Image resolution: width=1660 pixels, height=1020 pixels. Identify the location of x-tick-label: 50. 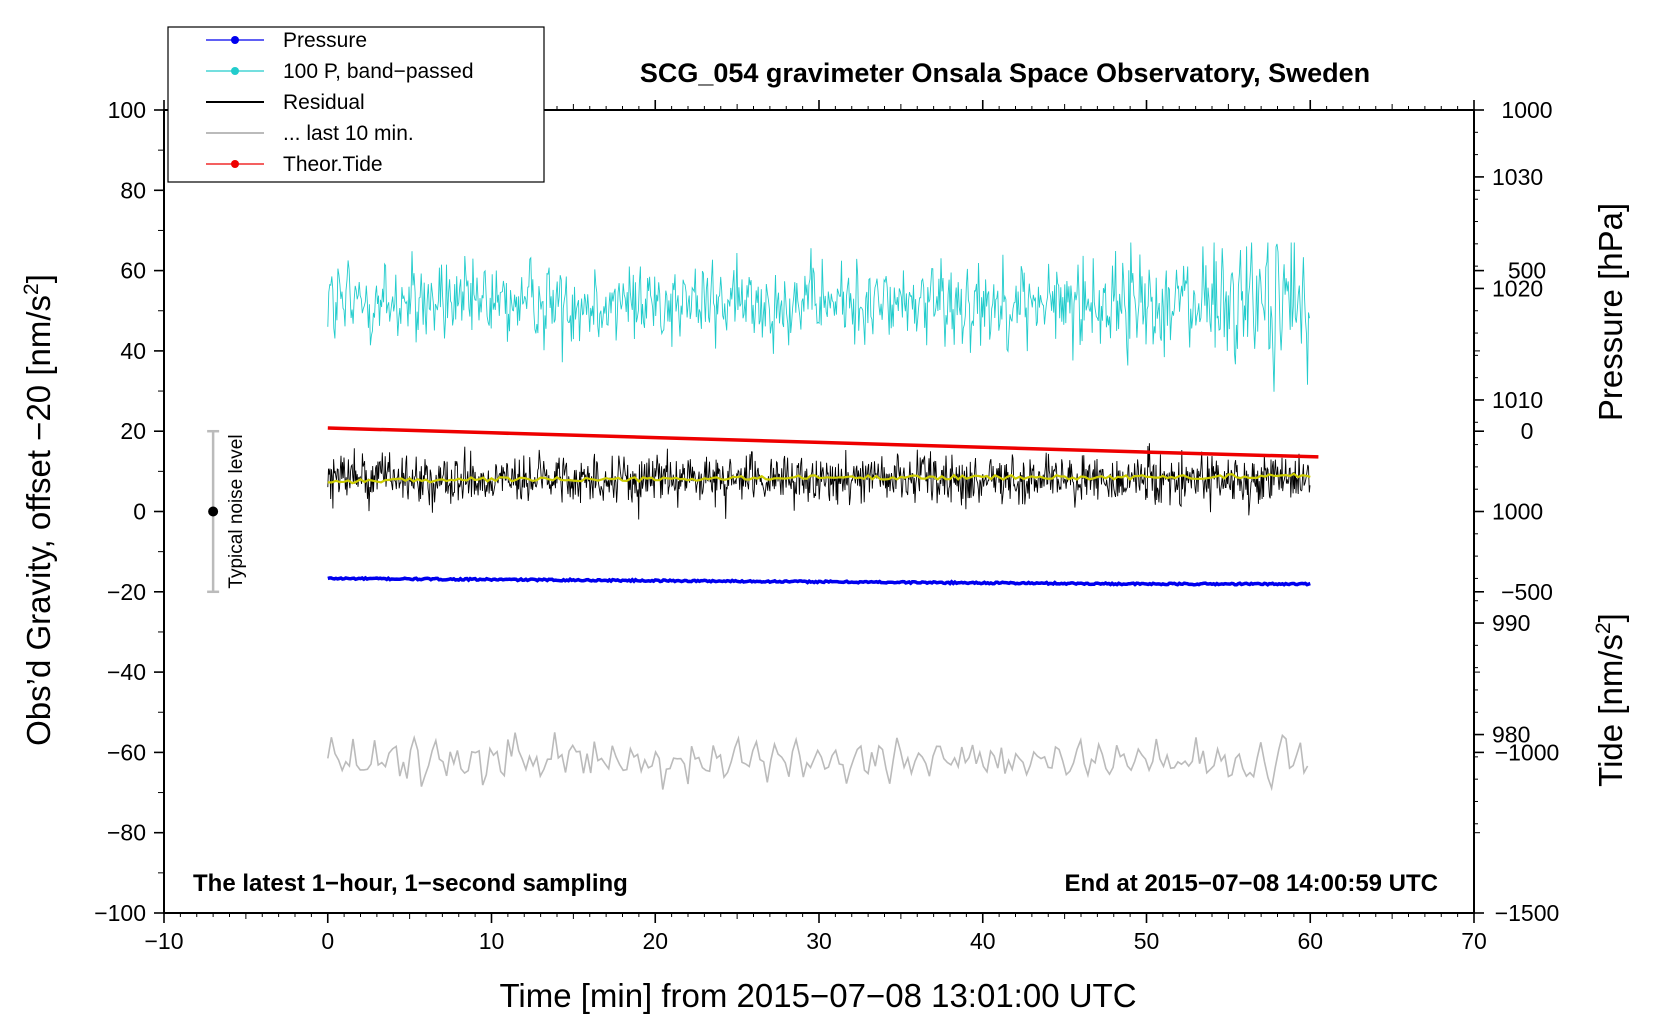
(1147, 941).